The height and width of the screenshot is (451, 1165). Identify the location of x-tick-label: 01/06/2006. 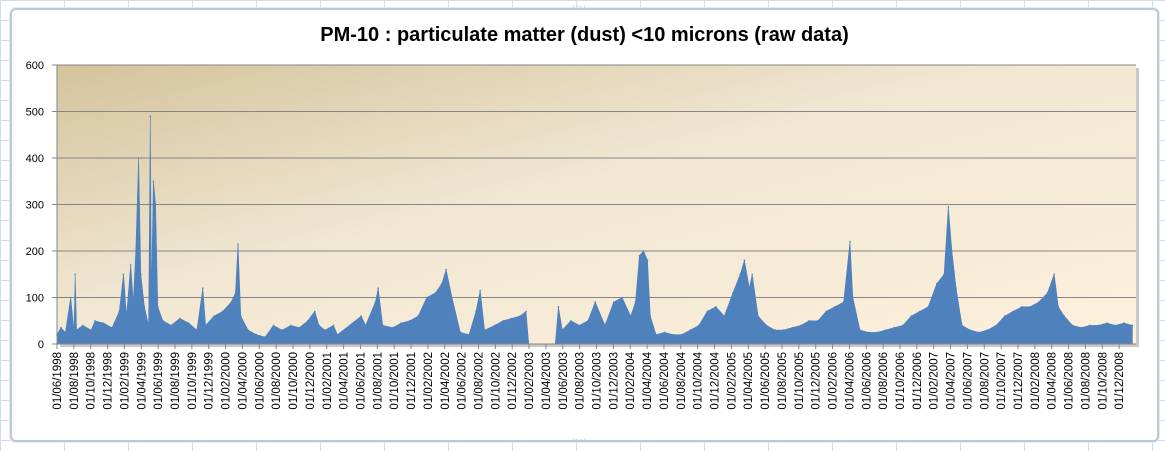
(867, 381).